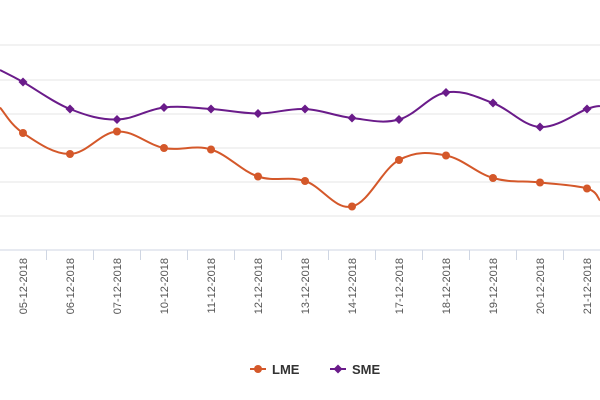 The height and width of the screenshot is (400, 600). What do you see at coordinates (447, 286) in the screenshot?
I see `x-tick-label: 18-12-2018` at bounding box center [447, 286].